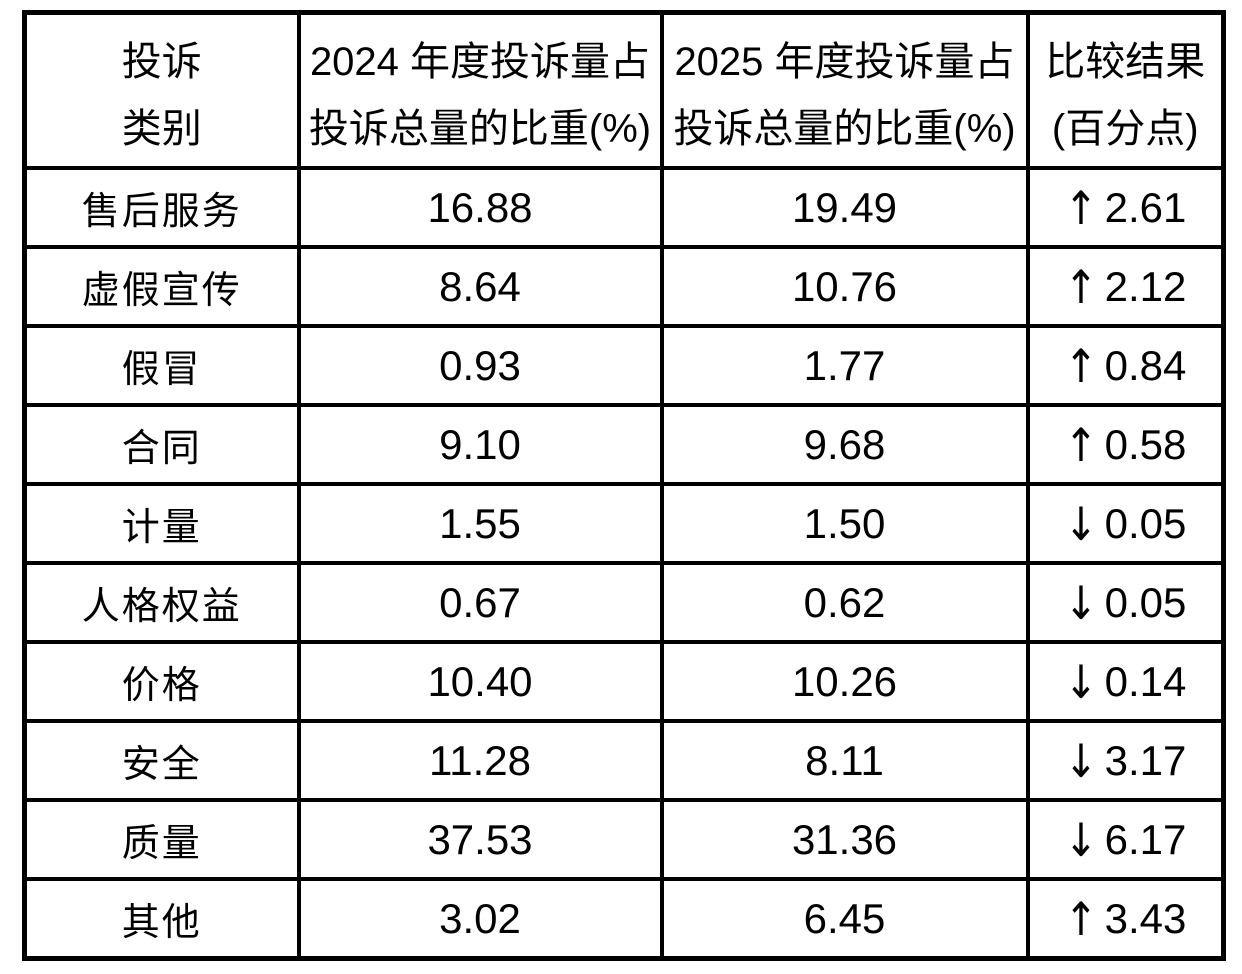 The height and width of the screenshot is (974, 1242). I want to click on change-value: 3.17, so click(1145, 760).